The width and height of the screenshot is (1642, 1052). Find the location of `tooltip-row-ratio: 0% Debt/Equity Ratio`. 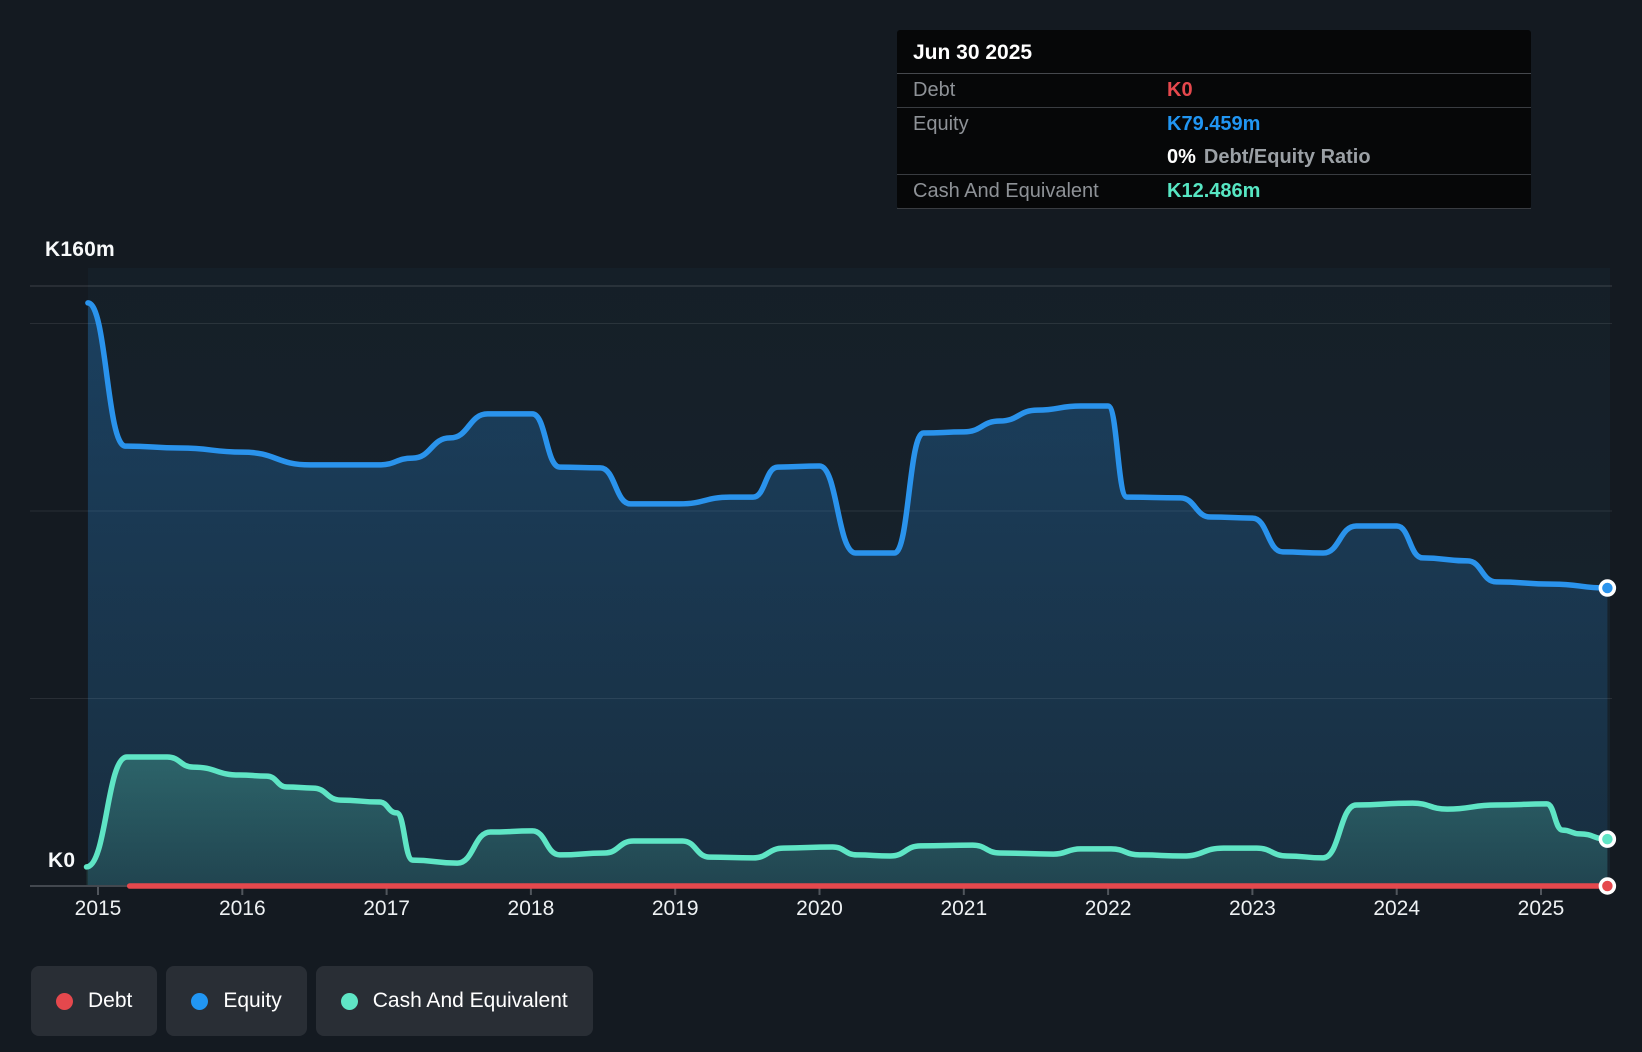

tooltip-row-ratio: 0% Debt/Equity Ratio is located at coordinates (1214, 158).